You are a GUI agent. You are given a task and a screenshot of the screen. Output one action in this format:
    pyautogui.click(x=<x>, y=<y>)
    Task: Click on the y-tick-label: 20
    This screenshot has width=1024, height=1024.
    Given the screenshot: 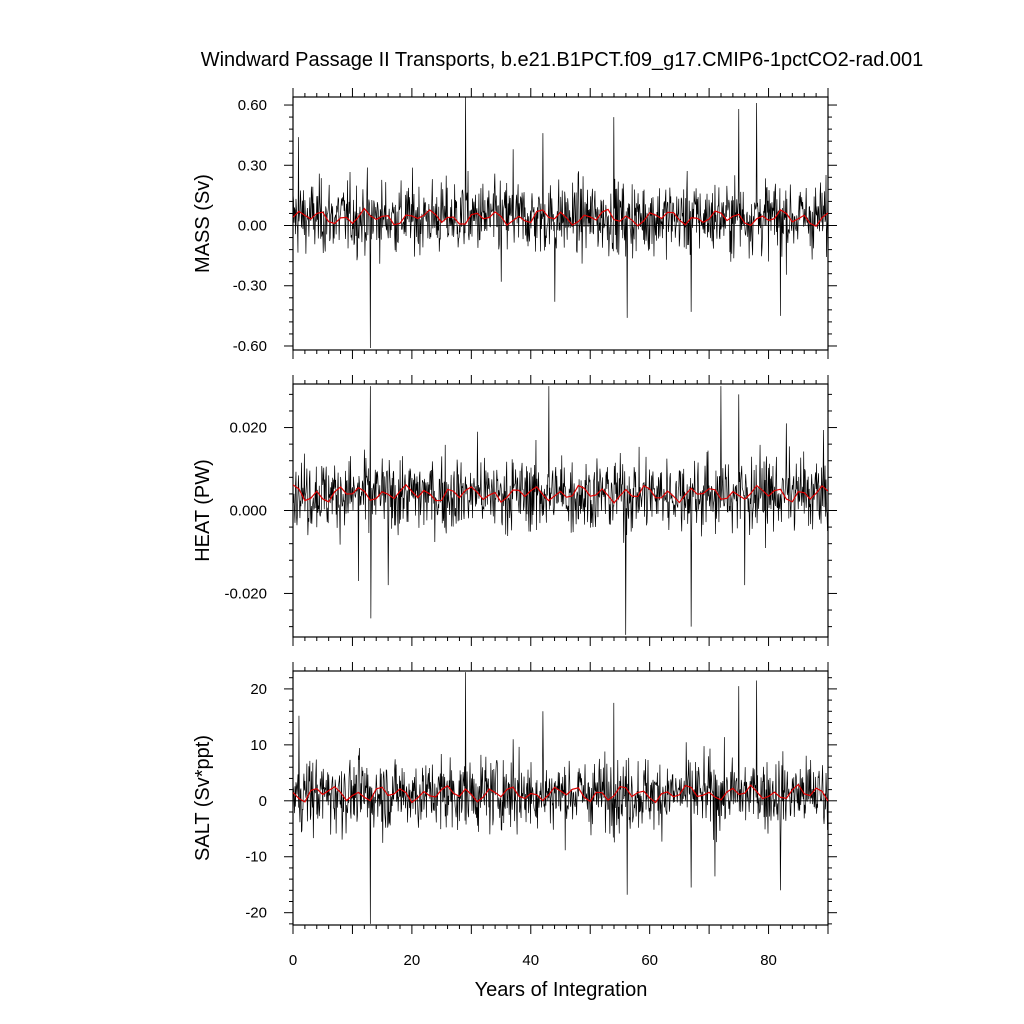 What is the action you would take?
    pyautogui.click(x=258, y=689)
    